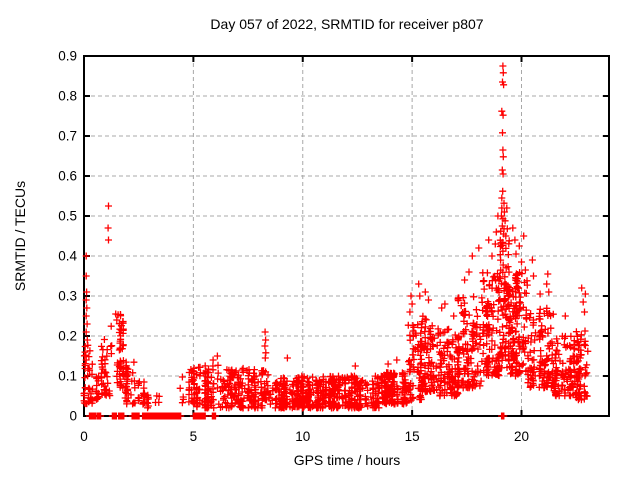 The image size is (640, 480). Describe the element at coordinates (67, 136) in the screenshot. I see `y-tick-label: 0.7` at that location.